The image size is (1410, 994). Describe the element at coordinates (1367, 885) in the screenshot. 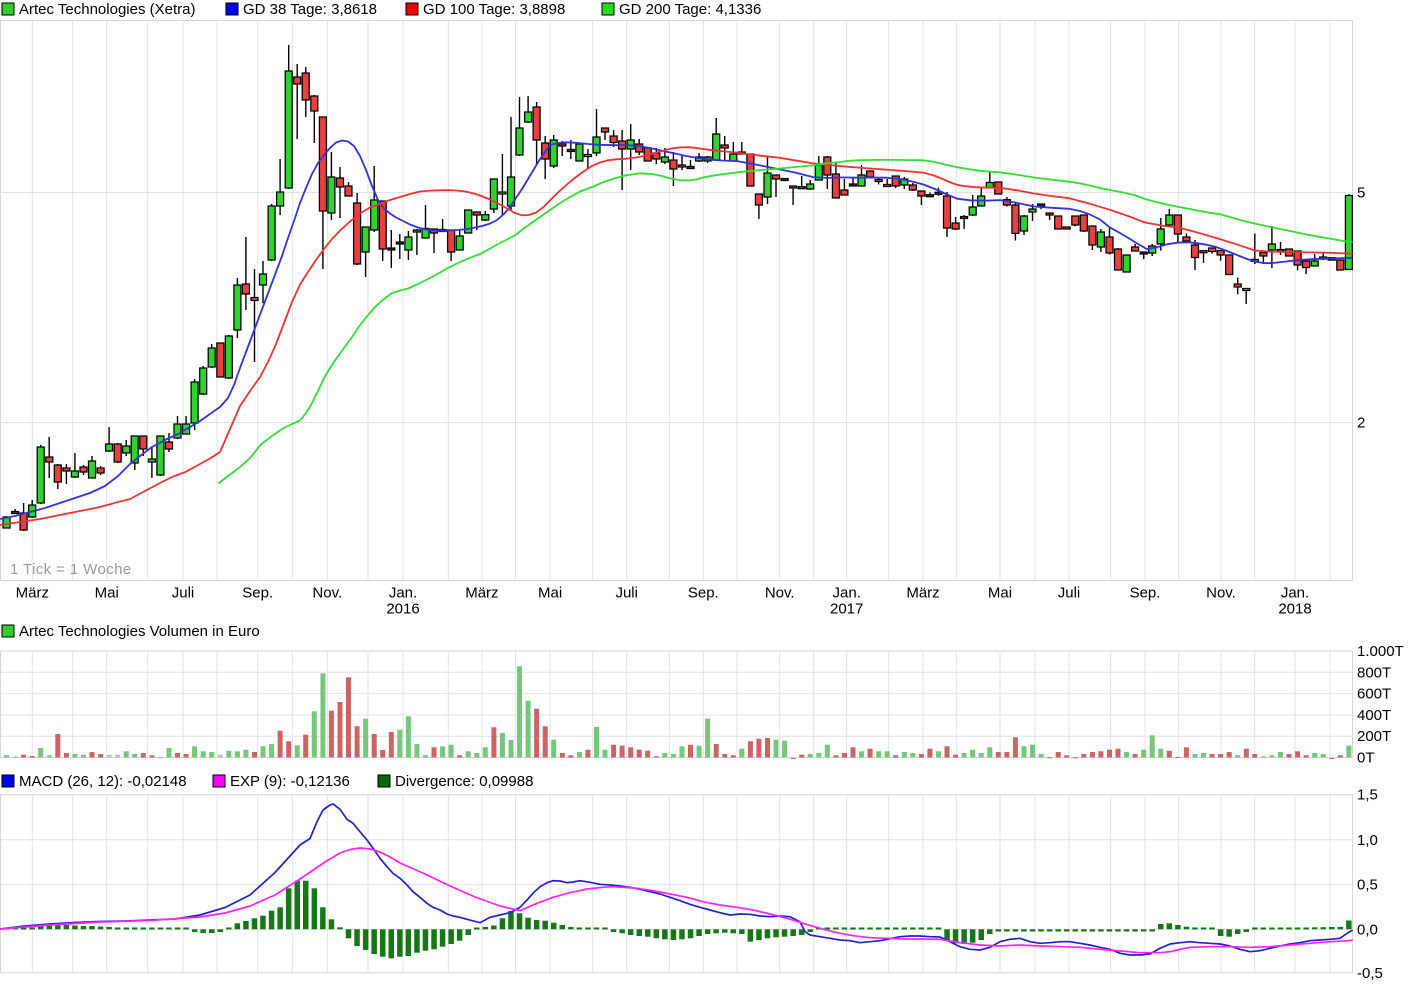

I see `svg-text: 0,5` at that location.